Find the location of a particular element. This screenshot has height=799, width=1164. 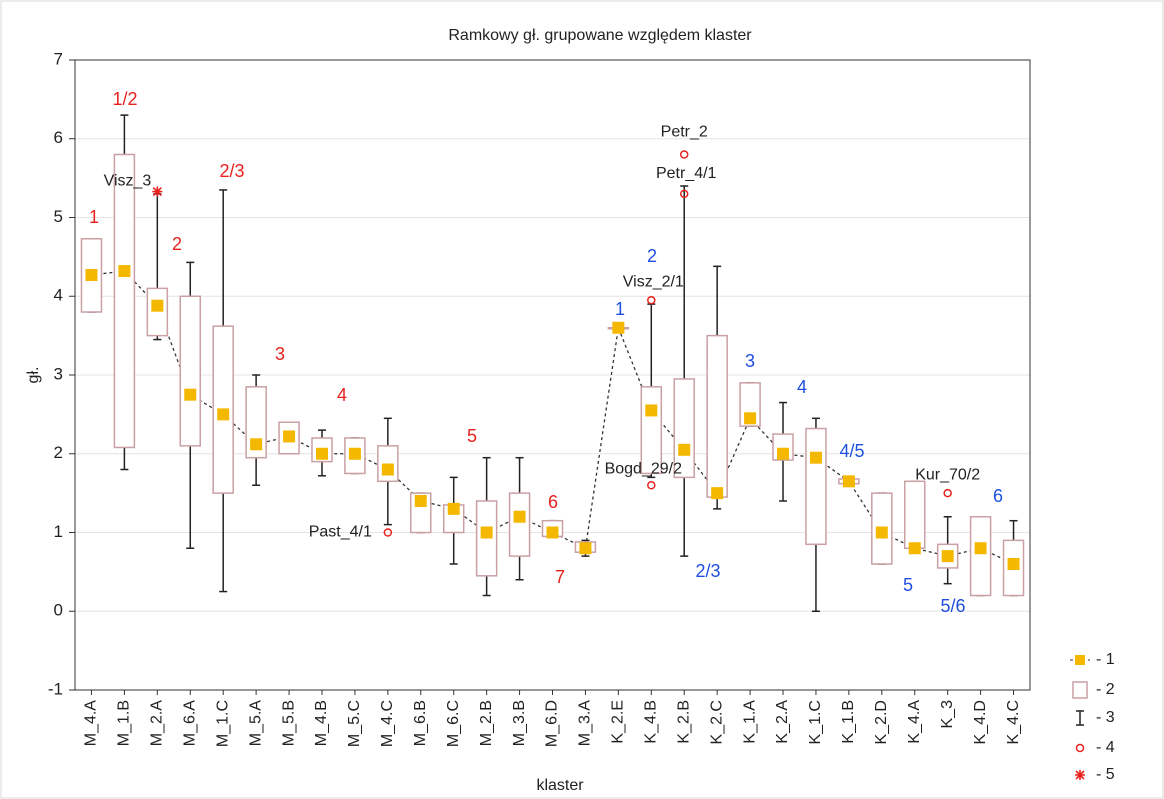

y-tick-label: 3 is located at coordinates (58, 373).